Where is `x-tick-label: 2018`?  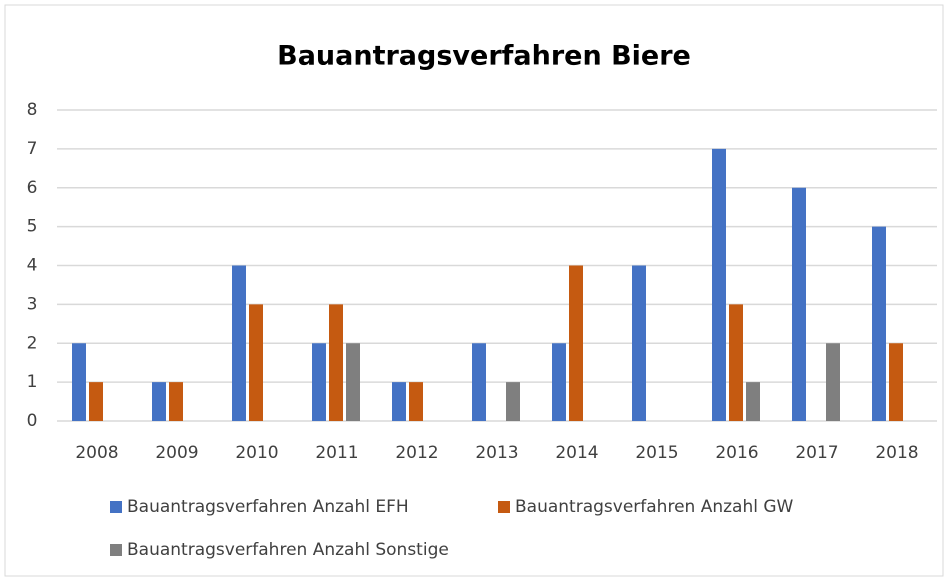
x-tick-label: 2018 is located at coordinates (896, 453).